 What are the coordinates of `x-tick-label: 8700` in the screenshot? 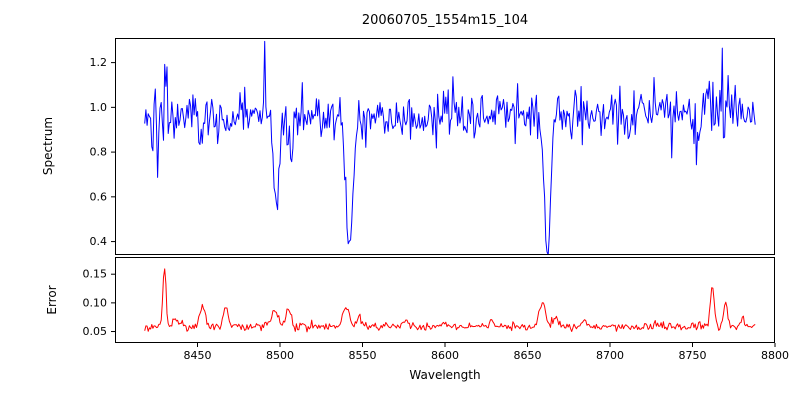 It's located at (610, 355).